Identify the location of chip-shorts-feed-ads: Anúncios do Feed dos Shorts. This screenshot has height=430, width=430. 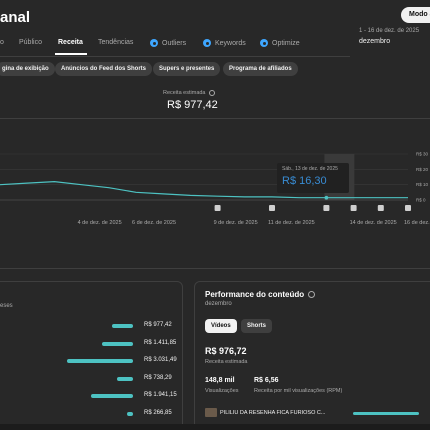
(104, 69).